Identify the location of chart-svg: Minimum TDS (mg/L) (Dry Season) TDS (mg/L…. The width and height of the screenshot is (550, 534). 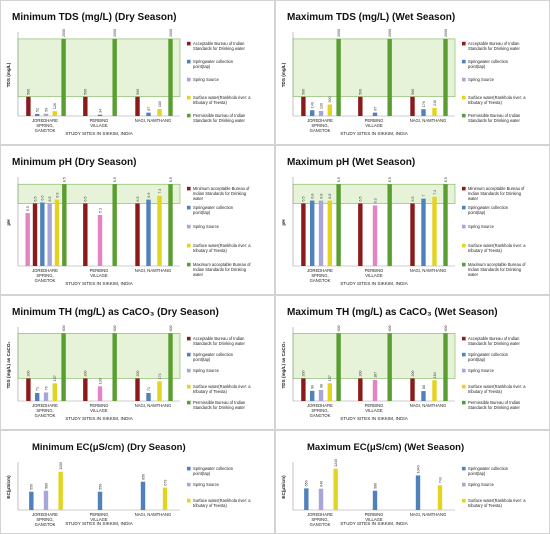
(137, 72).